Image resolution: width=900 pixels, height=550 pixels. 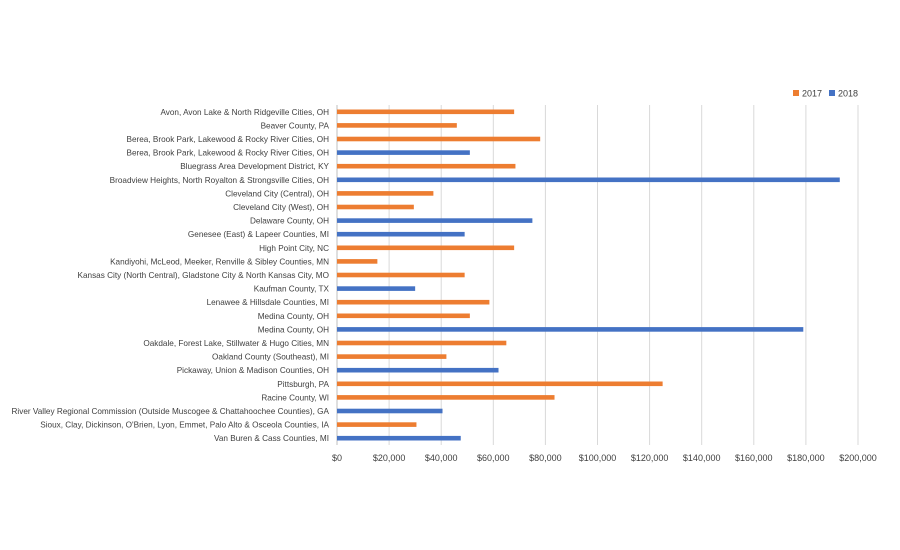 I want to click on x-tick-label: $160,000, so click(x=754, y=458).